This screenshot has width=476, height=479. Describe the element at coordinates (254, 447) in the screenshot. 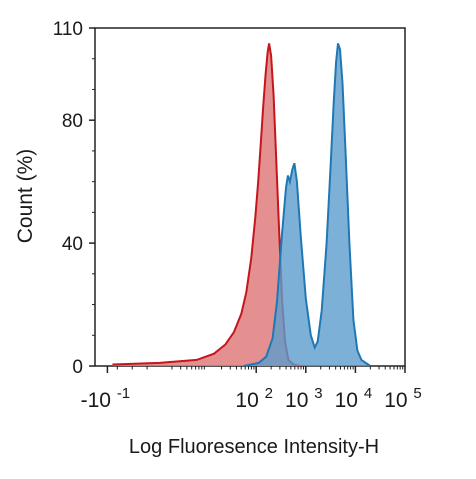

I see `x-axis-label: Log Fluoresence Intensity-H` at that location.